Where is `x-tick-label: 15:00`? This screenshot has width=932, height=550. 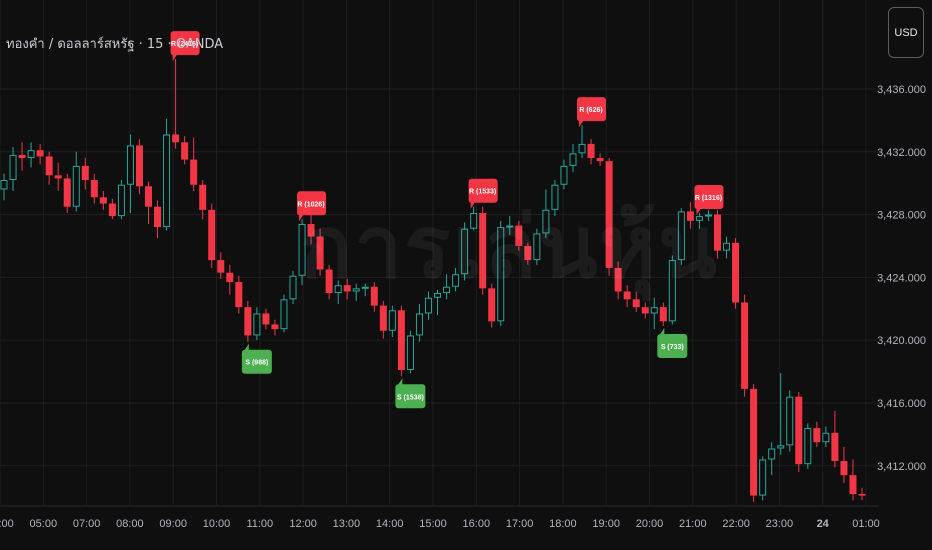
x-tick-label: 15:00 is located at coordinates (433, 524).